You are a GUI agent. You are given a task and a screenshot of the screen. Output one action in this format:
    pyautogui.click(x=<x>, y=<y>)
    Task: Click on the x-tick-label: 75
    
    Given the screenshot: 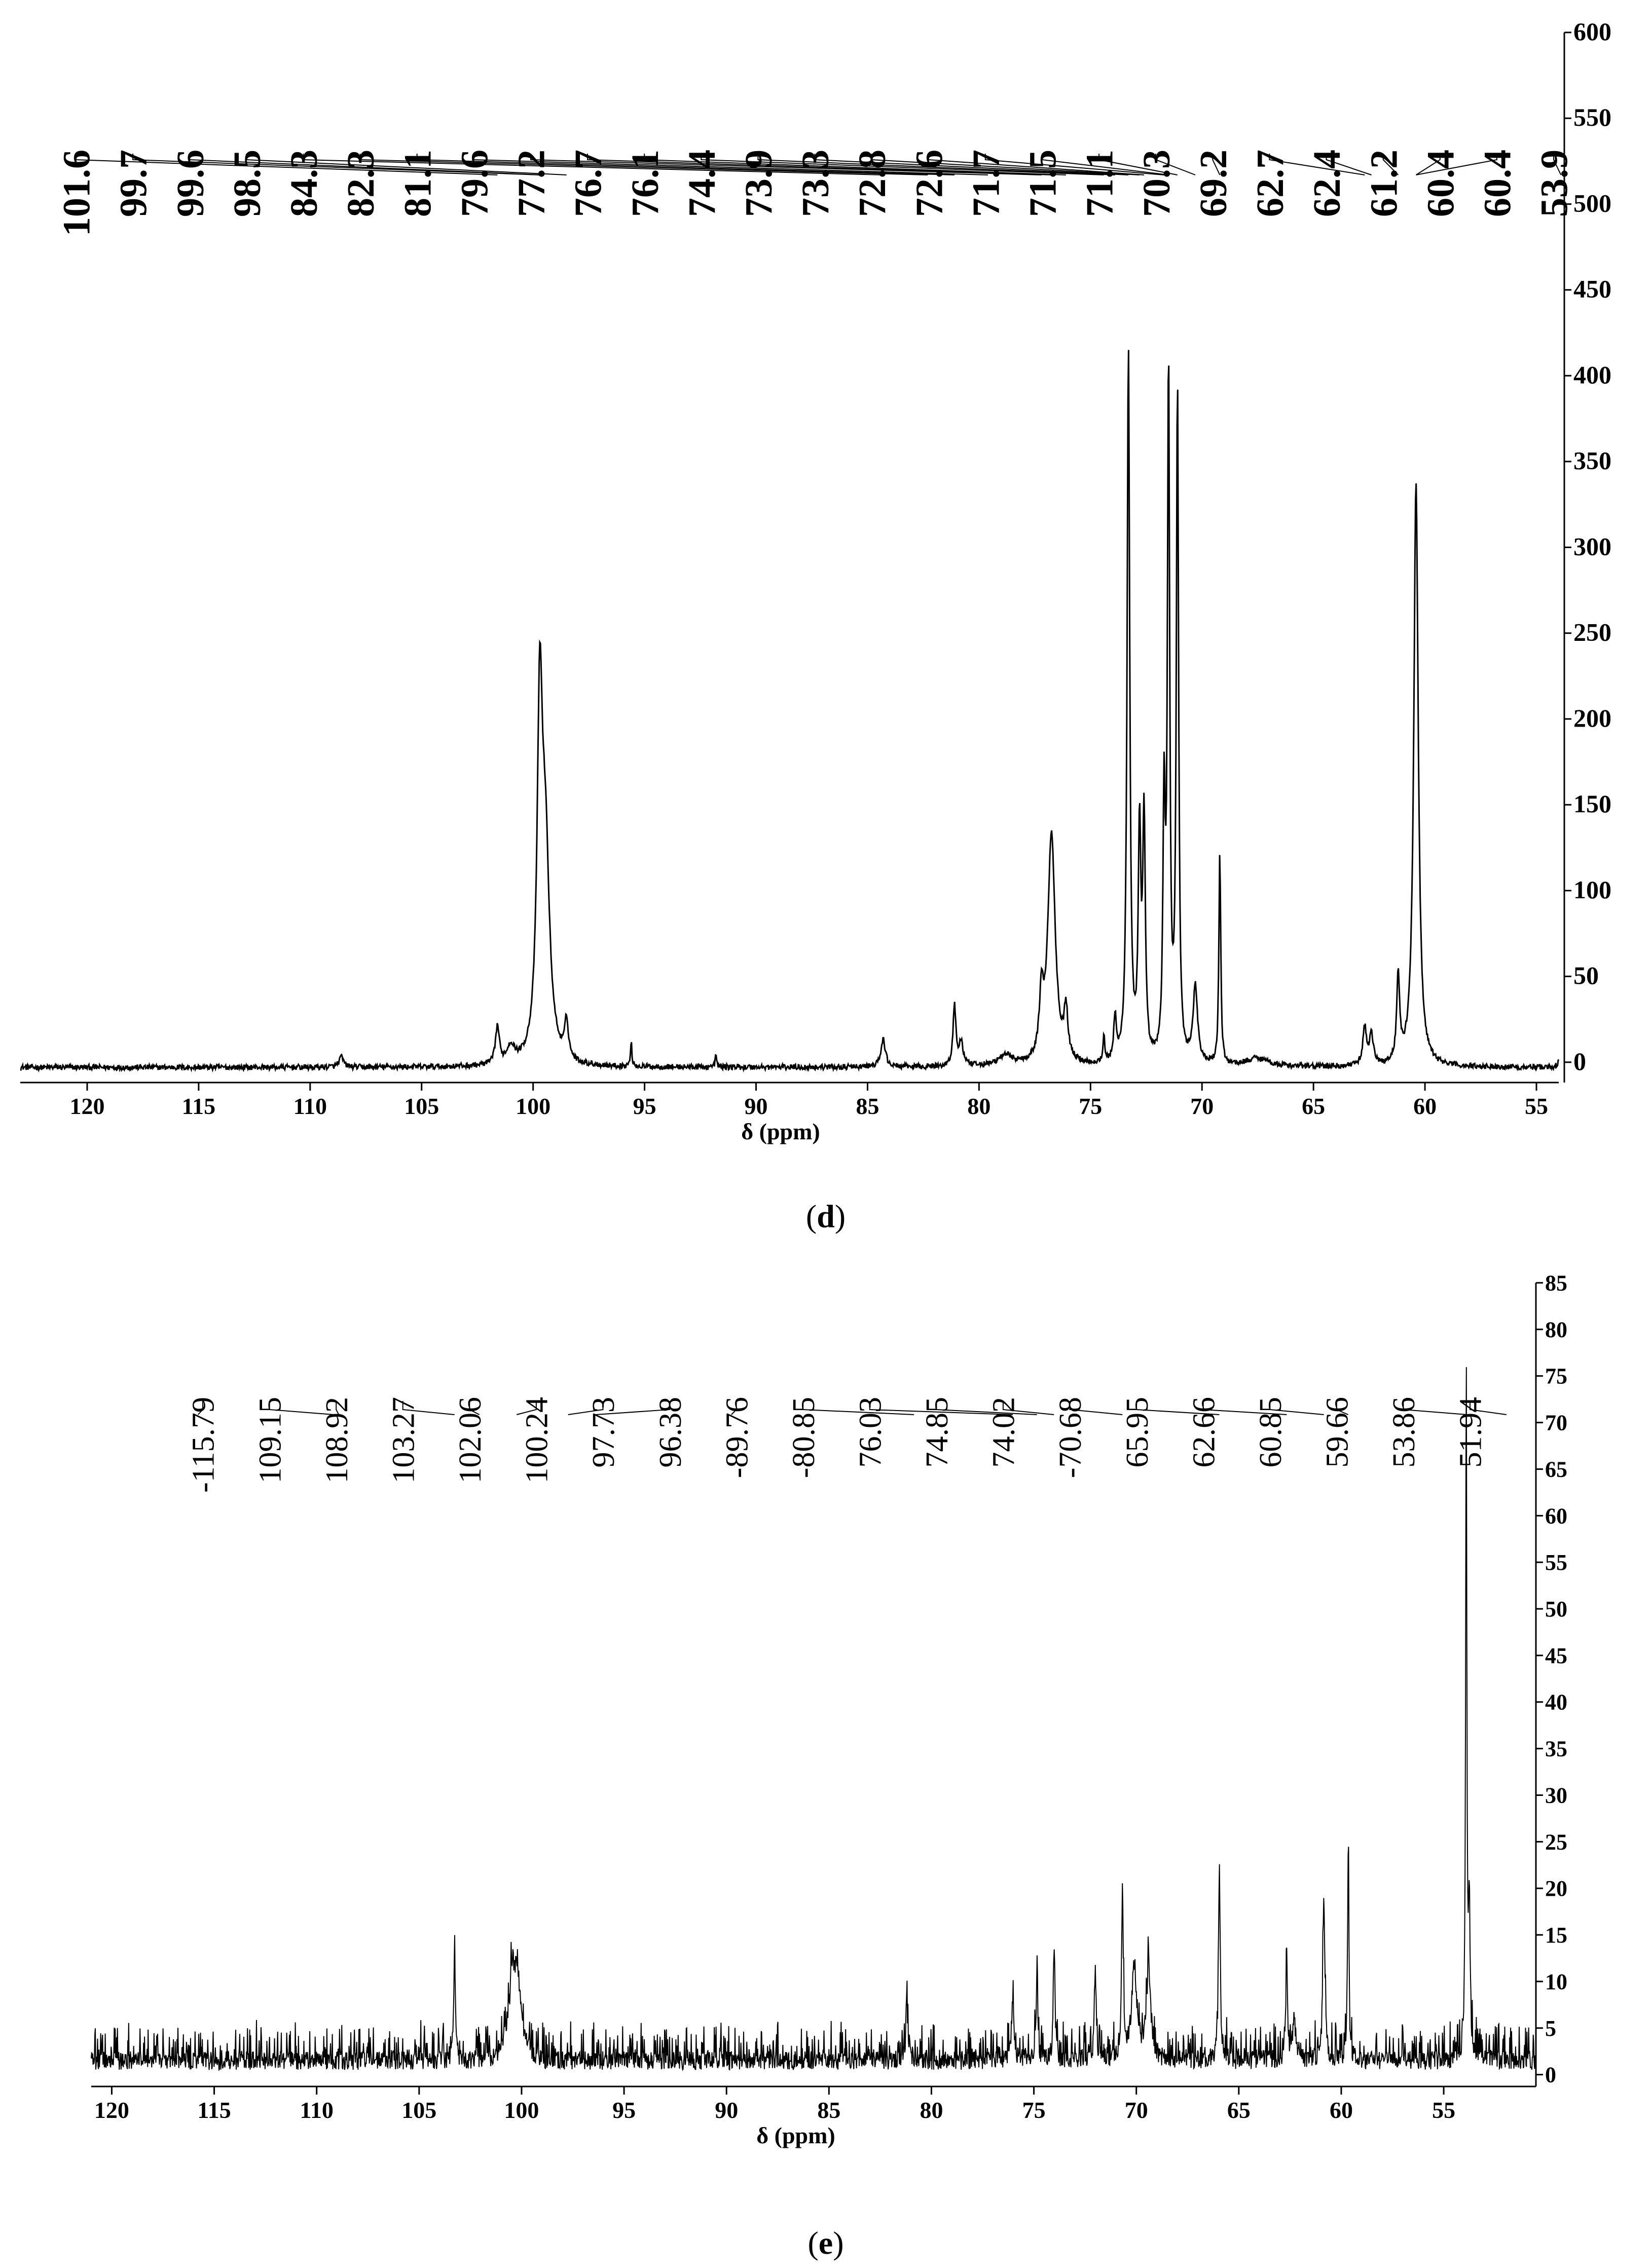 What is the action you would take?
    pyautogui.click(x=1034, y=2110)
    